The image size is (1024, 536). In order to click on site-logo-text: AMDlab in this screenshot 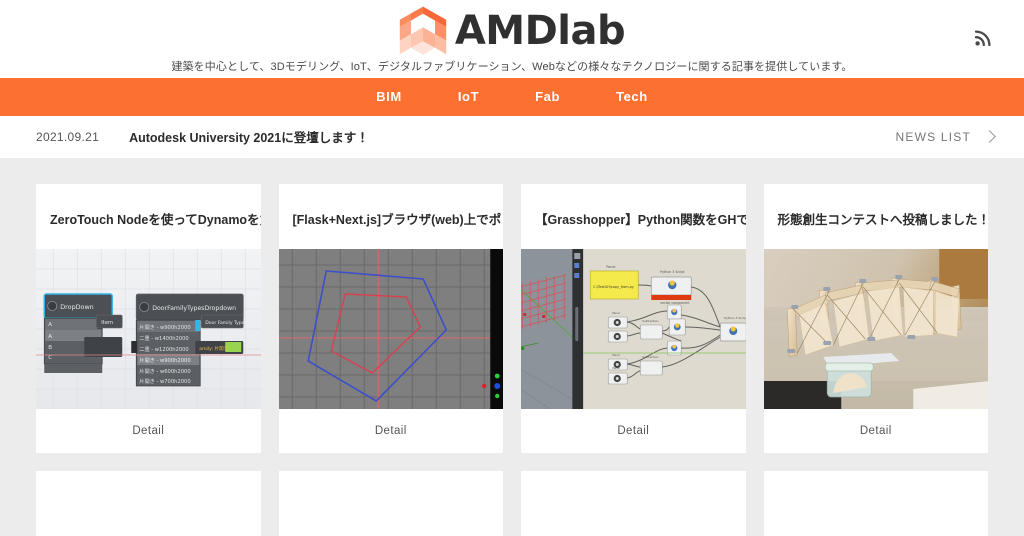, I will do `click(540, 31)`.